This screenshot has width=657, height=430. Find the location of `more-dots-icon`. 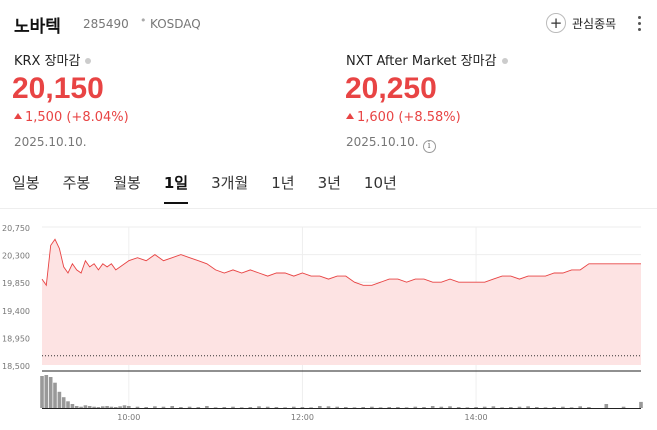

more-dots-icon is located at coordinates (639, 17).